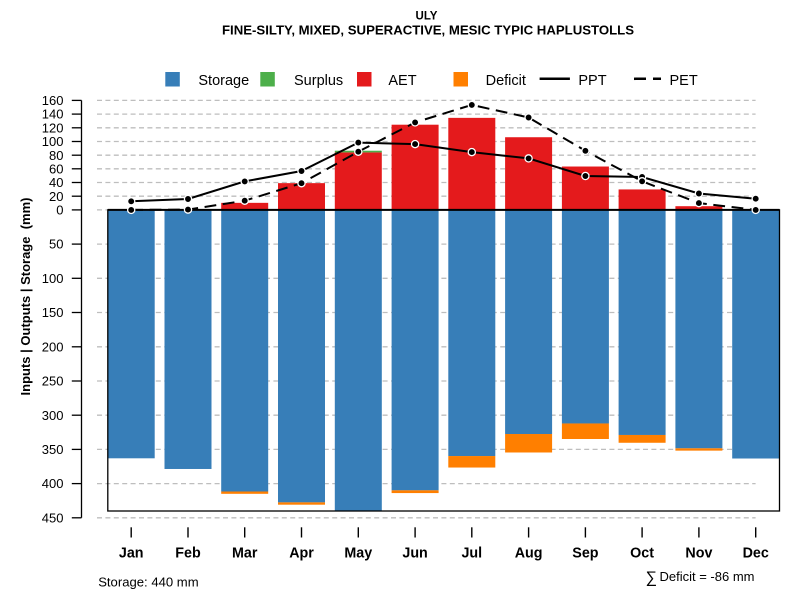 The height and width of the screenshot is (605, 800). What do you see at coordinates (427, 17) in the screenshot?
I see `svg-text: ULY` at bounding box center [427, 17].